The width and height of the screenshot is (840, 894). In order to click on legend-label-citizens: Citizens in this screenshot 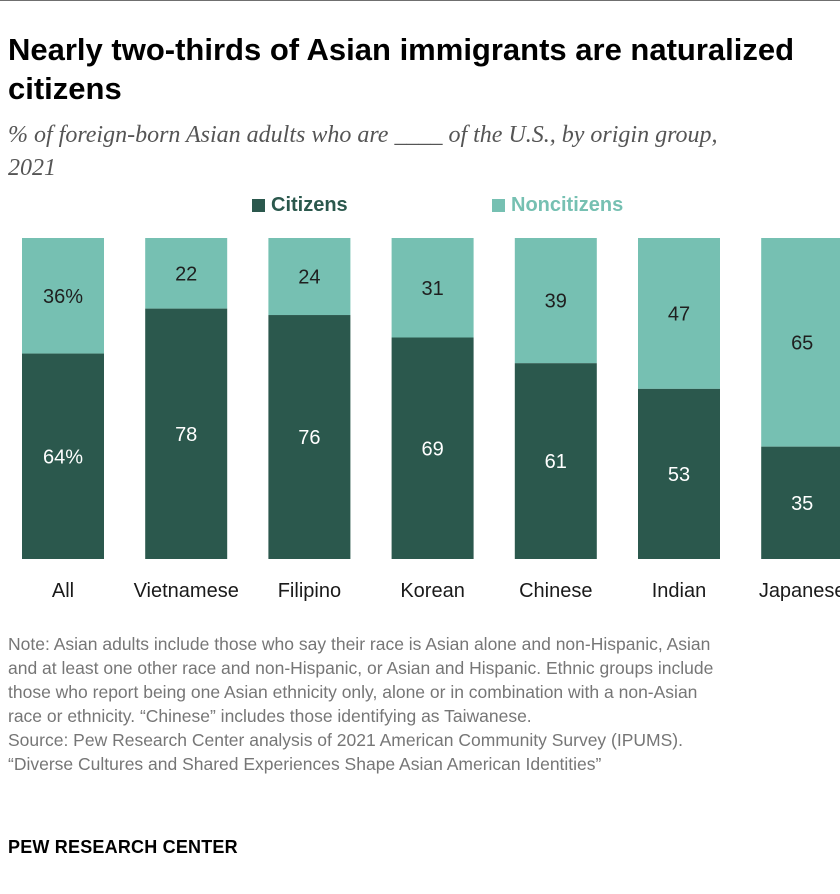, I will do `click(309, 205)`.